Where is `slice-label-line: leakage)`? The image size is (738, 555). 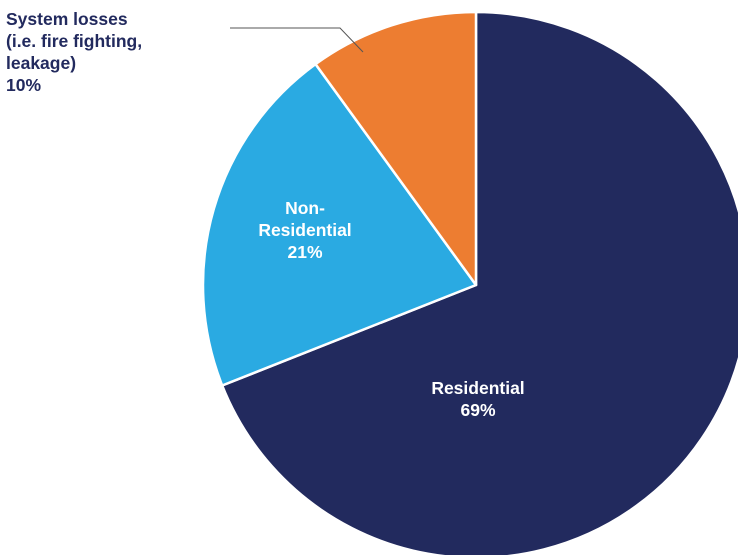 slice-label-line: leakage) is located at coordinates (41, 63).